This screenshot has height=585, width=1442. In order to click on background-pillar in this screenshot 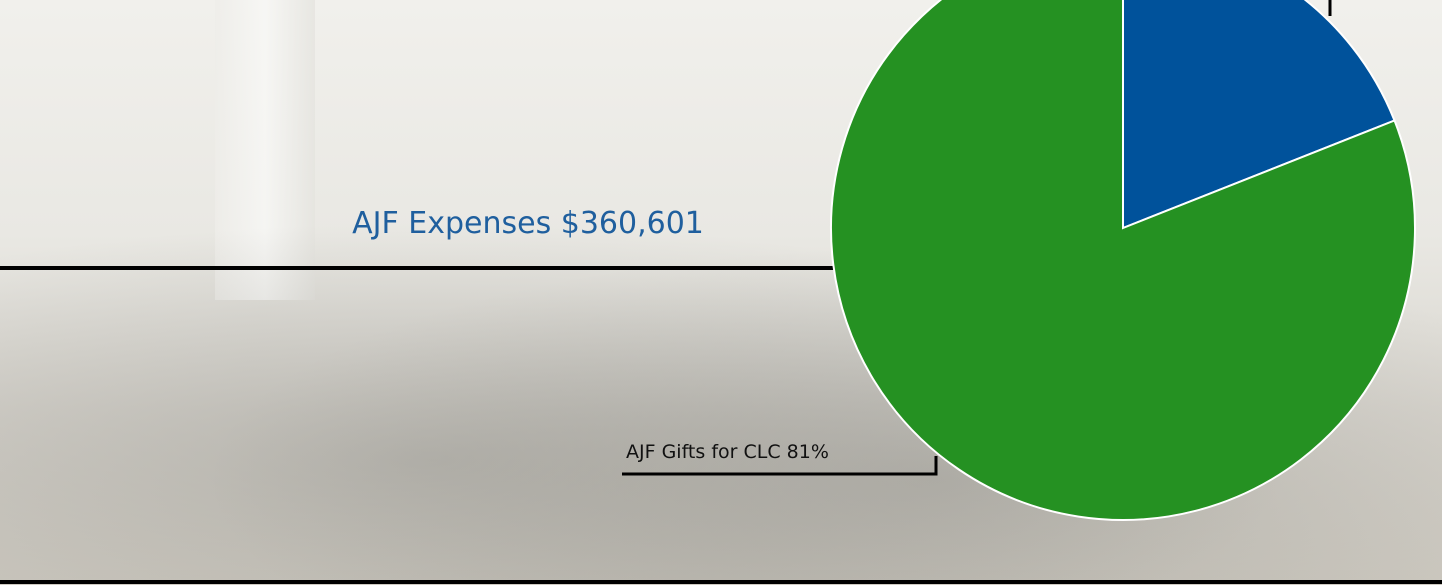, I will do `click(265, 150)`.